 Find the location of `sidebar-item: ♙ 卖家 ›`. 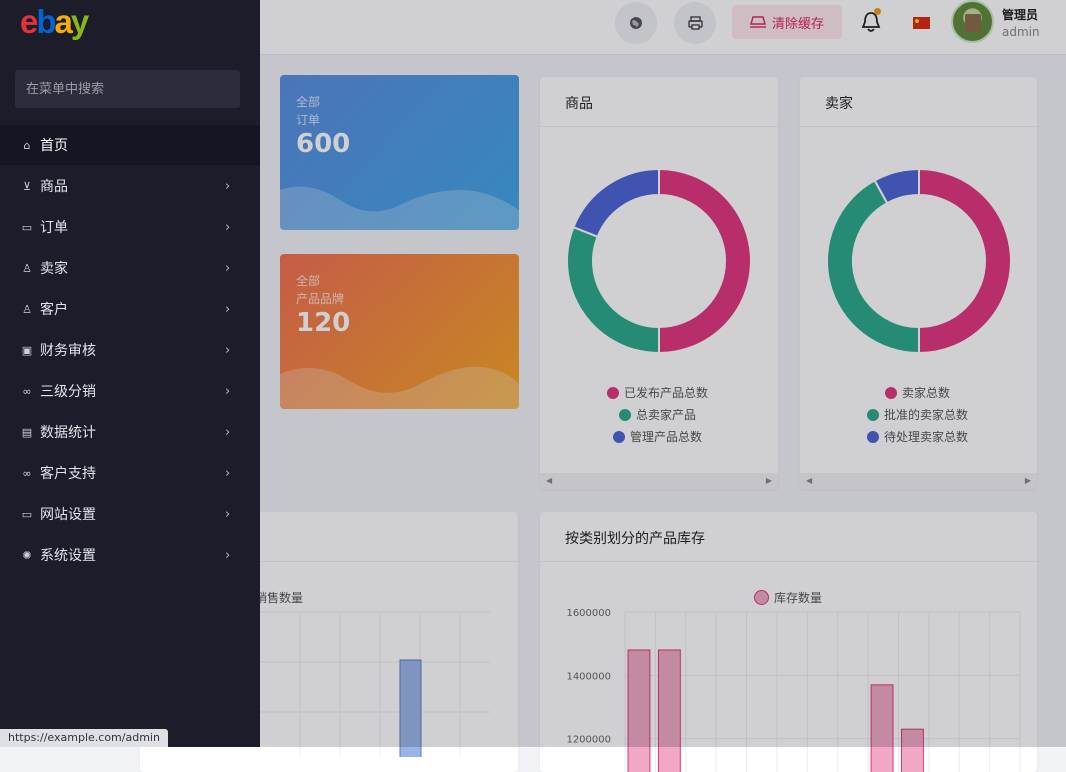

sidebar-item: ♙ 卖家 › is located at coordinates (130, 268).